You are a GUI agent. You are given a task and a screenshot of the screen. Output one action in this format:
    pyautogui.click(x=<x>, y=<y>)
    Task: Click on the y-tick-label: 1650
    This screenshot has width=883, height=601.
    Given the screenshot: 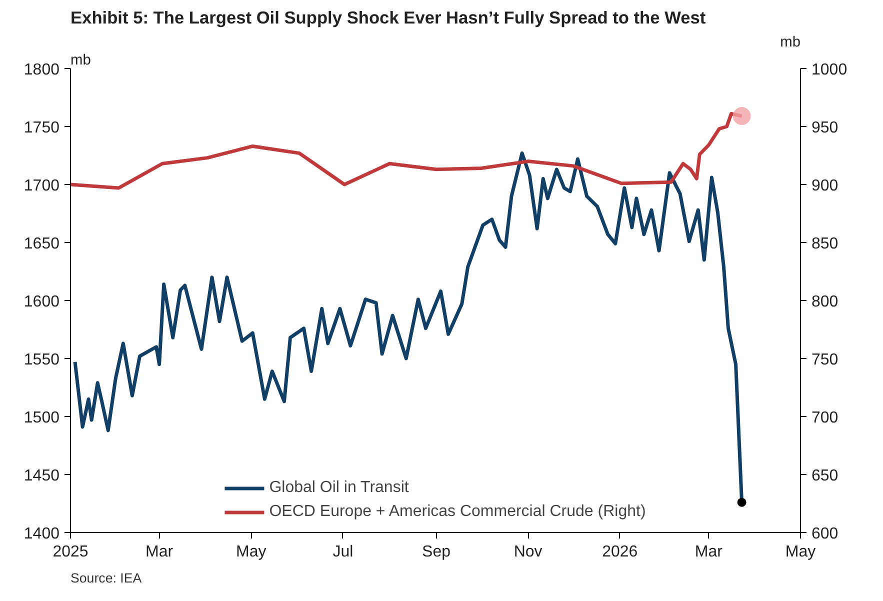 What is the action you would take?
    pyautogui.click(x=42, y=244)
    